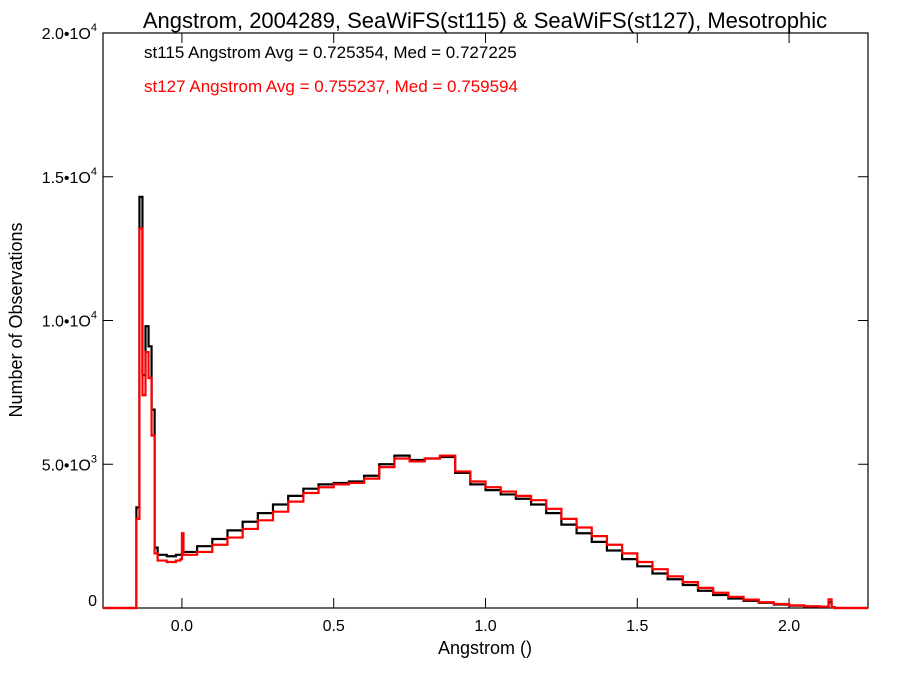  I want to click on x-tick-label: 0.5, so click(334, 626).